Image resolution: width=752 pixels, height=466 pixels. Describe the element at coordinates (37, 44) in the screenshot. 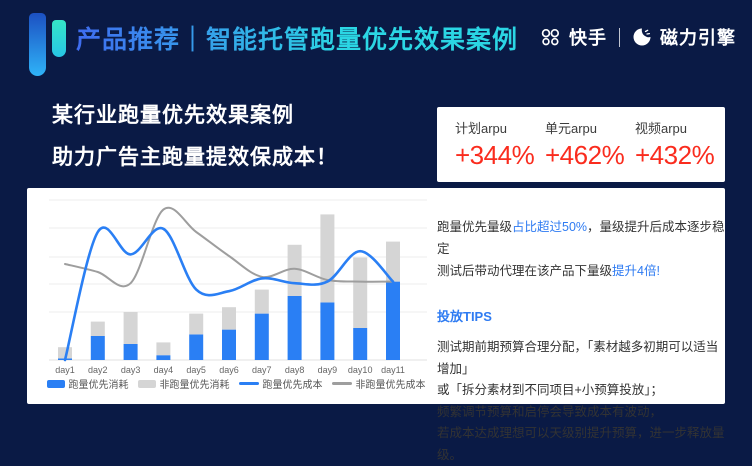

I see `decoration-bar-blue` at that location.